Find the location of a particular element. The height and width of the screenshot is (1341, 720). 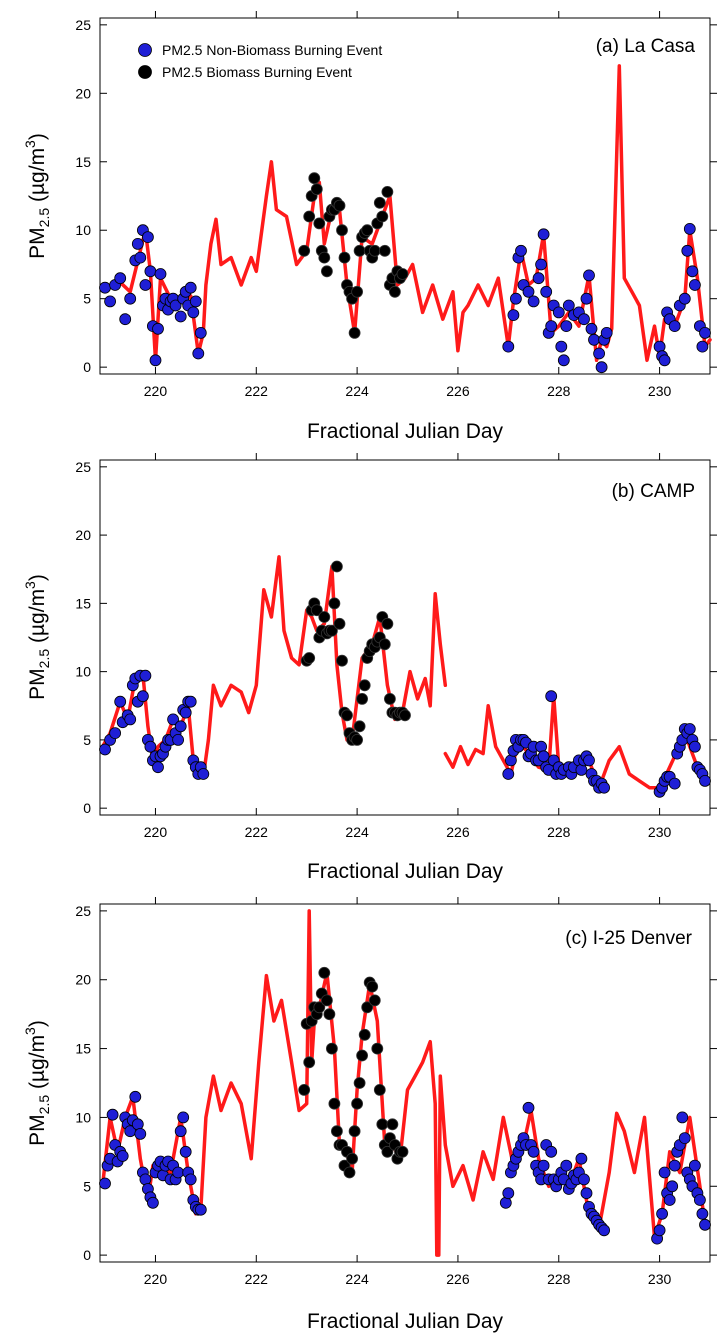

y-tick-label: 5 is located at coordinates (87, 740).